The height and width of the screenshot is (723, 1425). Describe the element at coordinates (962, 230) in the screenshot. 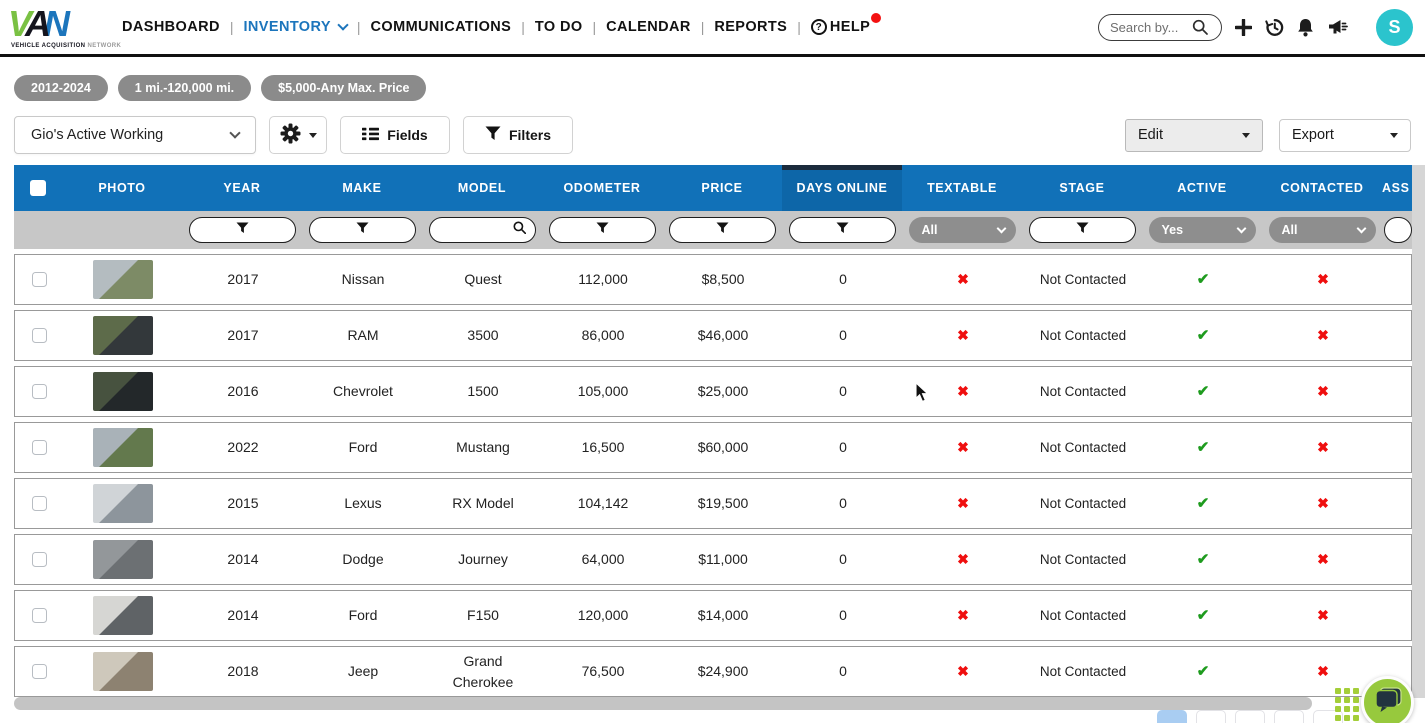

I see `filter-select-textable: All` at that location.